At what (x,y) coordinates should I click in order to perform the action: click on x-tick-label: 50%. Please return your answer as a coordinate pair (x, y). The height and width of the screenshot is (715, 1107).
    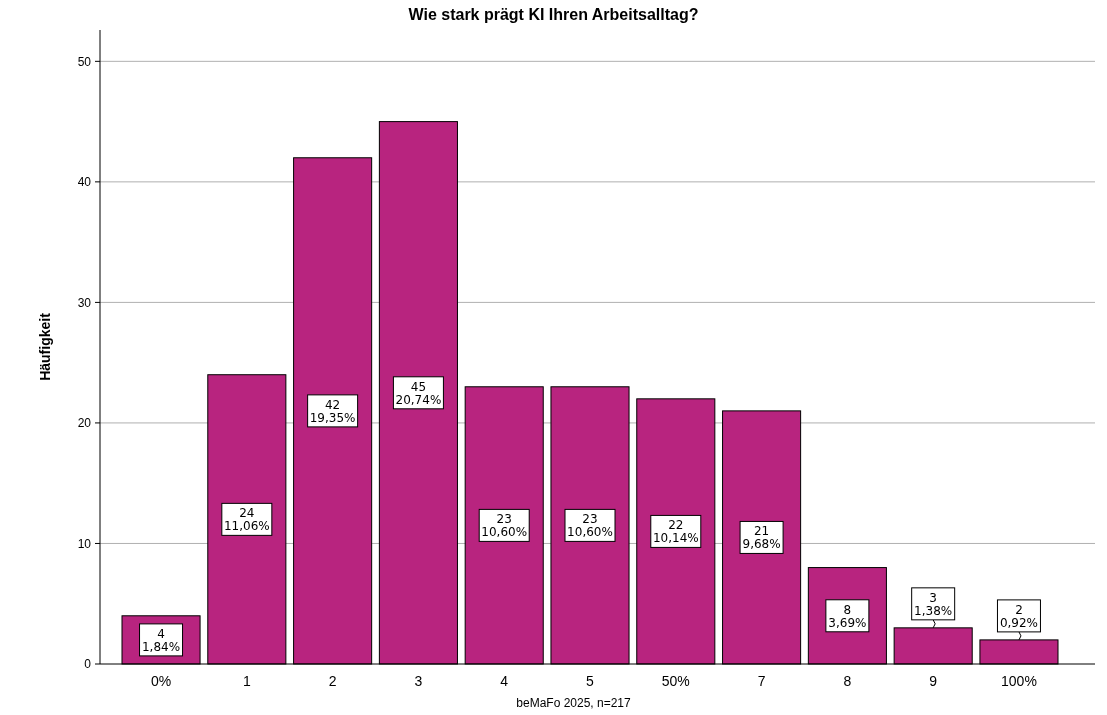
    Looking at the image, I should click on (675, 681).